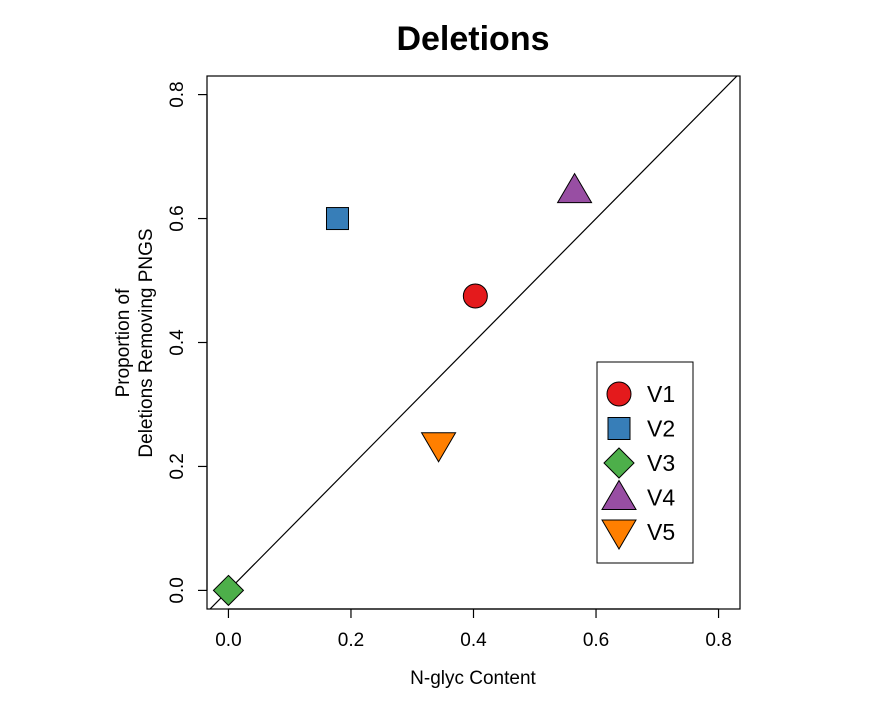  Describe the element at coordinates (472, 39) in the screenshot. I see `chart-title: Deletions` at that location.